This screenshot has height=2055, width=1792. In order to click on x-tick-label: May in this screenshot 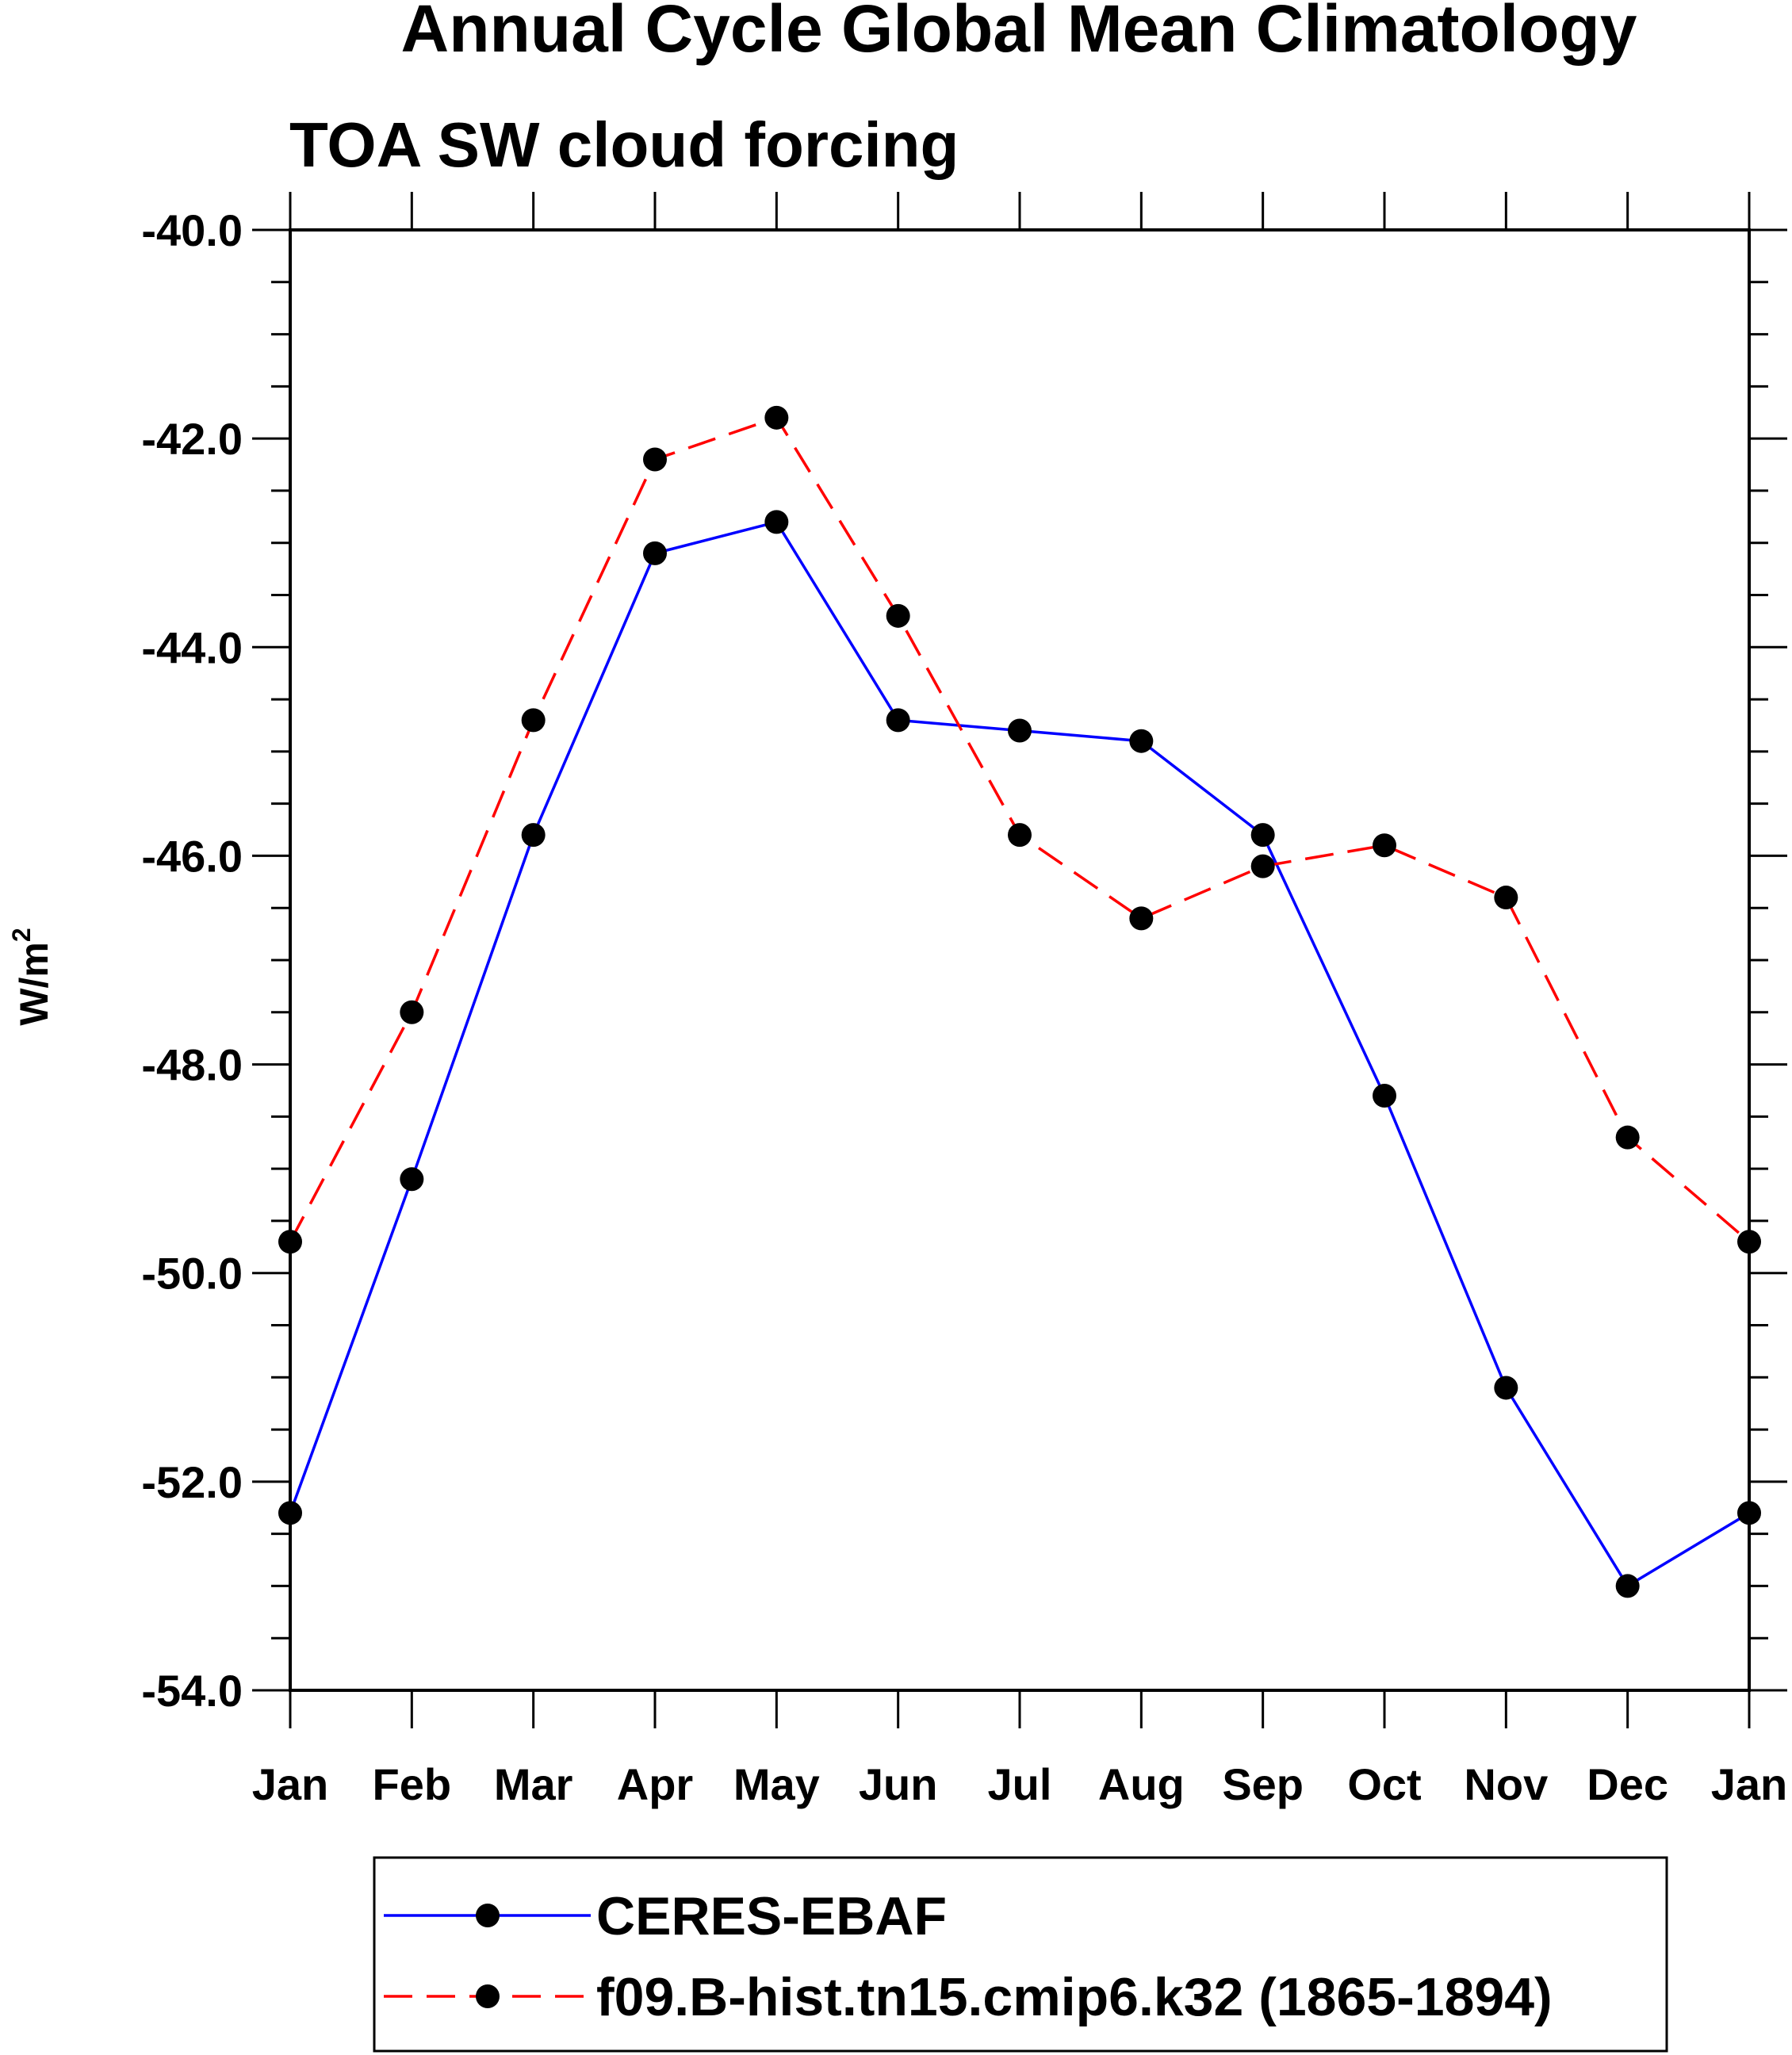, I will do `click(776, 1784)`.